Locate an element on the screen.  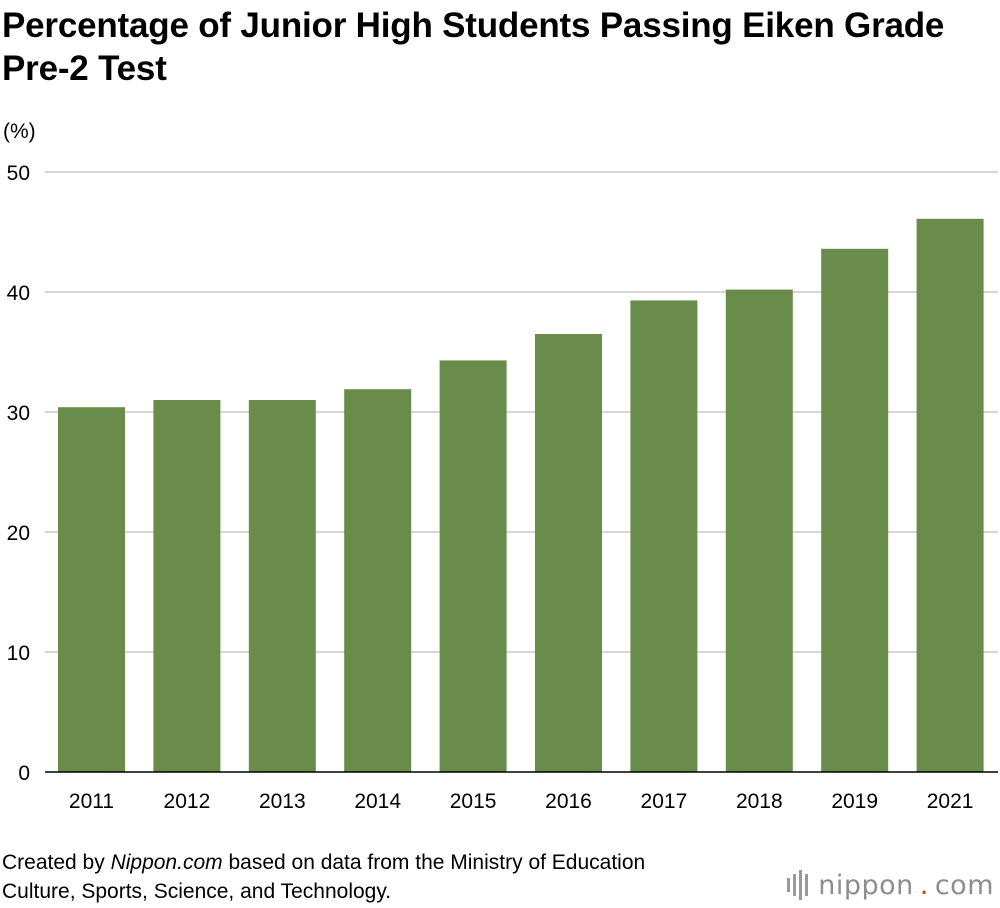
x-tick-label: 2012 is located at coordinates (187, 801).